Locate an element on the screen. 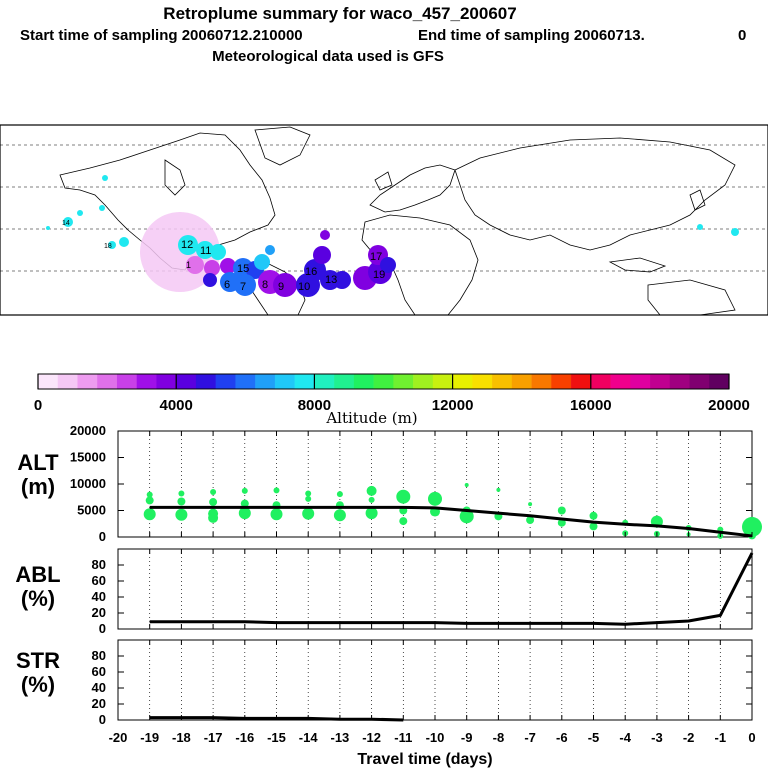  colorbar-tick-label: 16000 is located at coordinates (591, 405).